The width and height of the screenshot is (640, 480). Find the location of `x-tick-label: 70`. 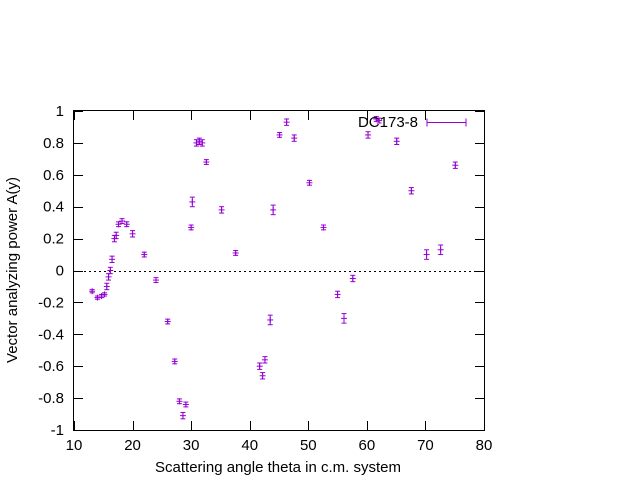

x-tick-label: 70 is located at coordinates (425, 445).